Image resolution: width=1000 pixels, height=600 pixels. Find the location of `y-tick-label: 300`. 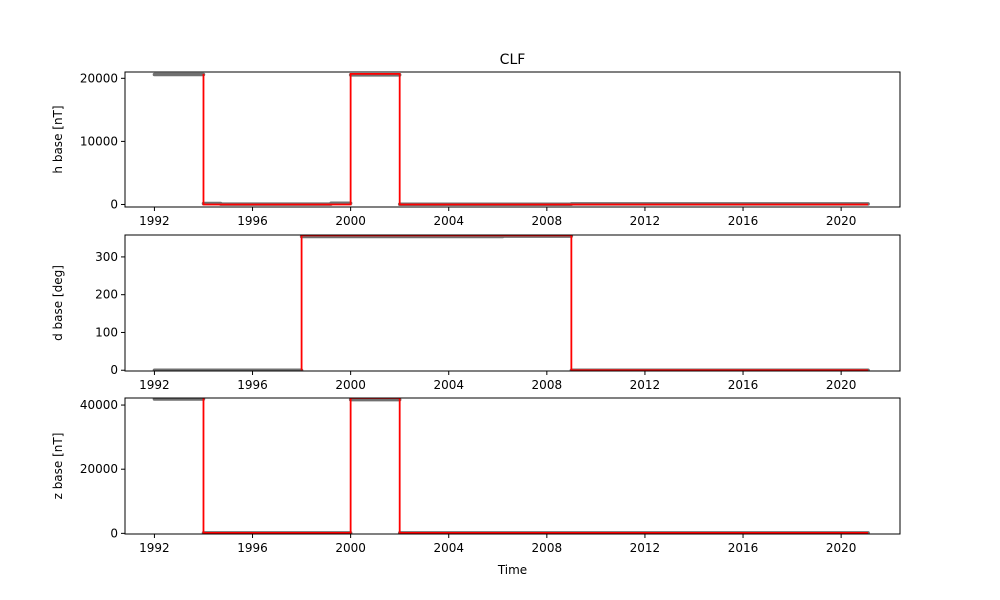

y-tick-label: 300 is located at coordinates (106, 257).